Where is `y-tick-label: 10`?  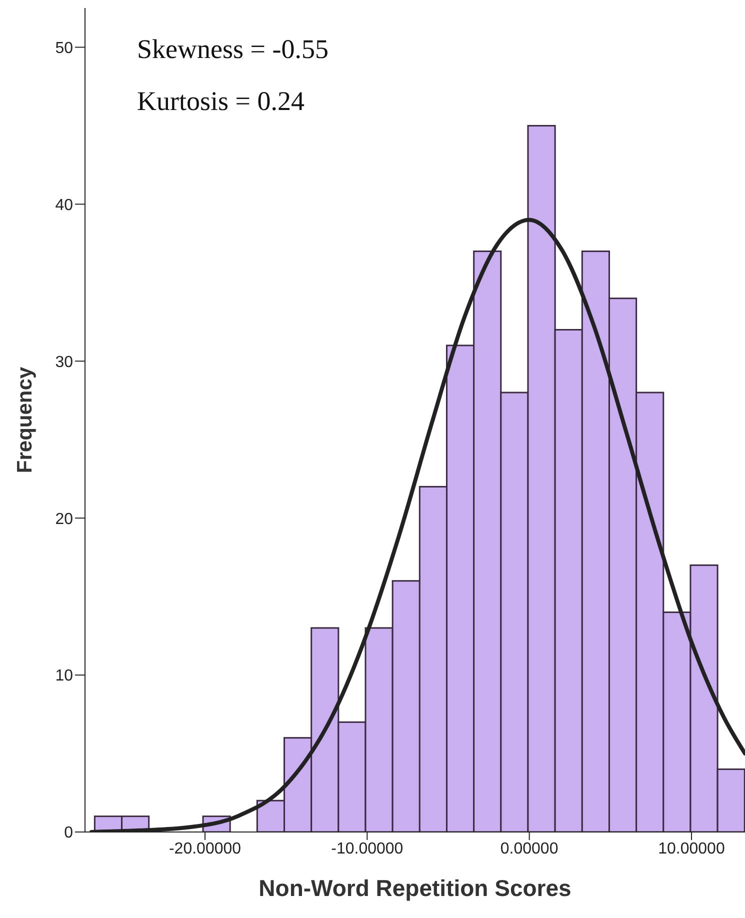
y-tick-label: 10 is located at coordinates (64, 676).